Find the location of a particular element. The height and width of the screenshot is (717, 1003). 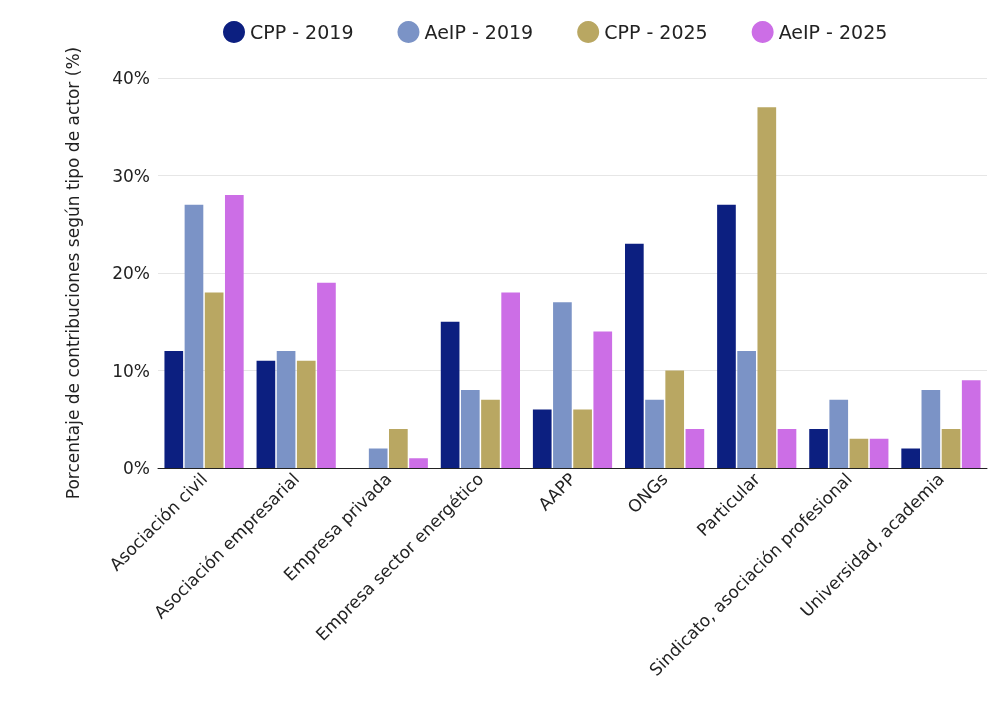

legend-label: AeIP - 2025 is located at coordinates (833, 32).